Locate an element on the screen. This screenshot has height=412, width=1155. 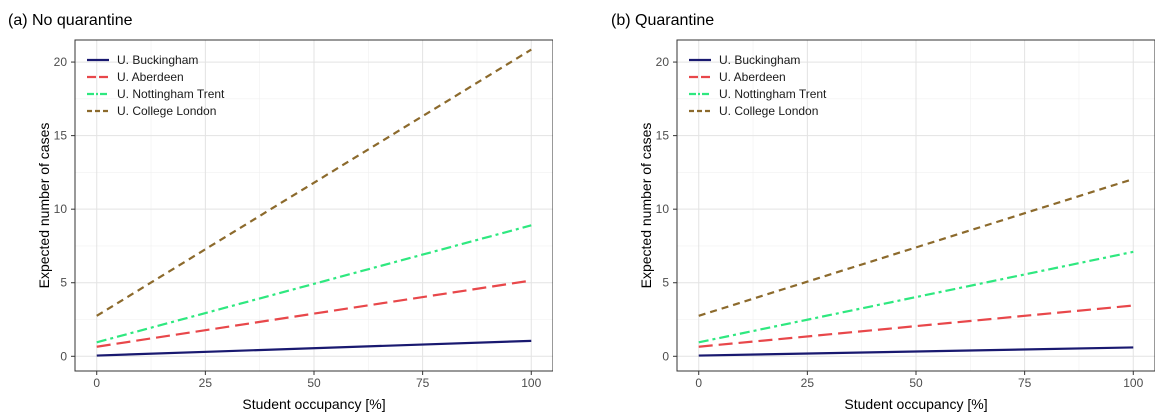
series-line-u-college-london is located at coordinates (916, 247).